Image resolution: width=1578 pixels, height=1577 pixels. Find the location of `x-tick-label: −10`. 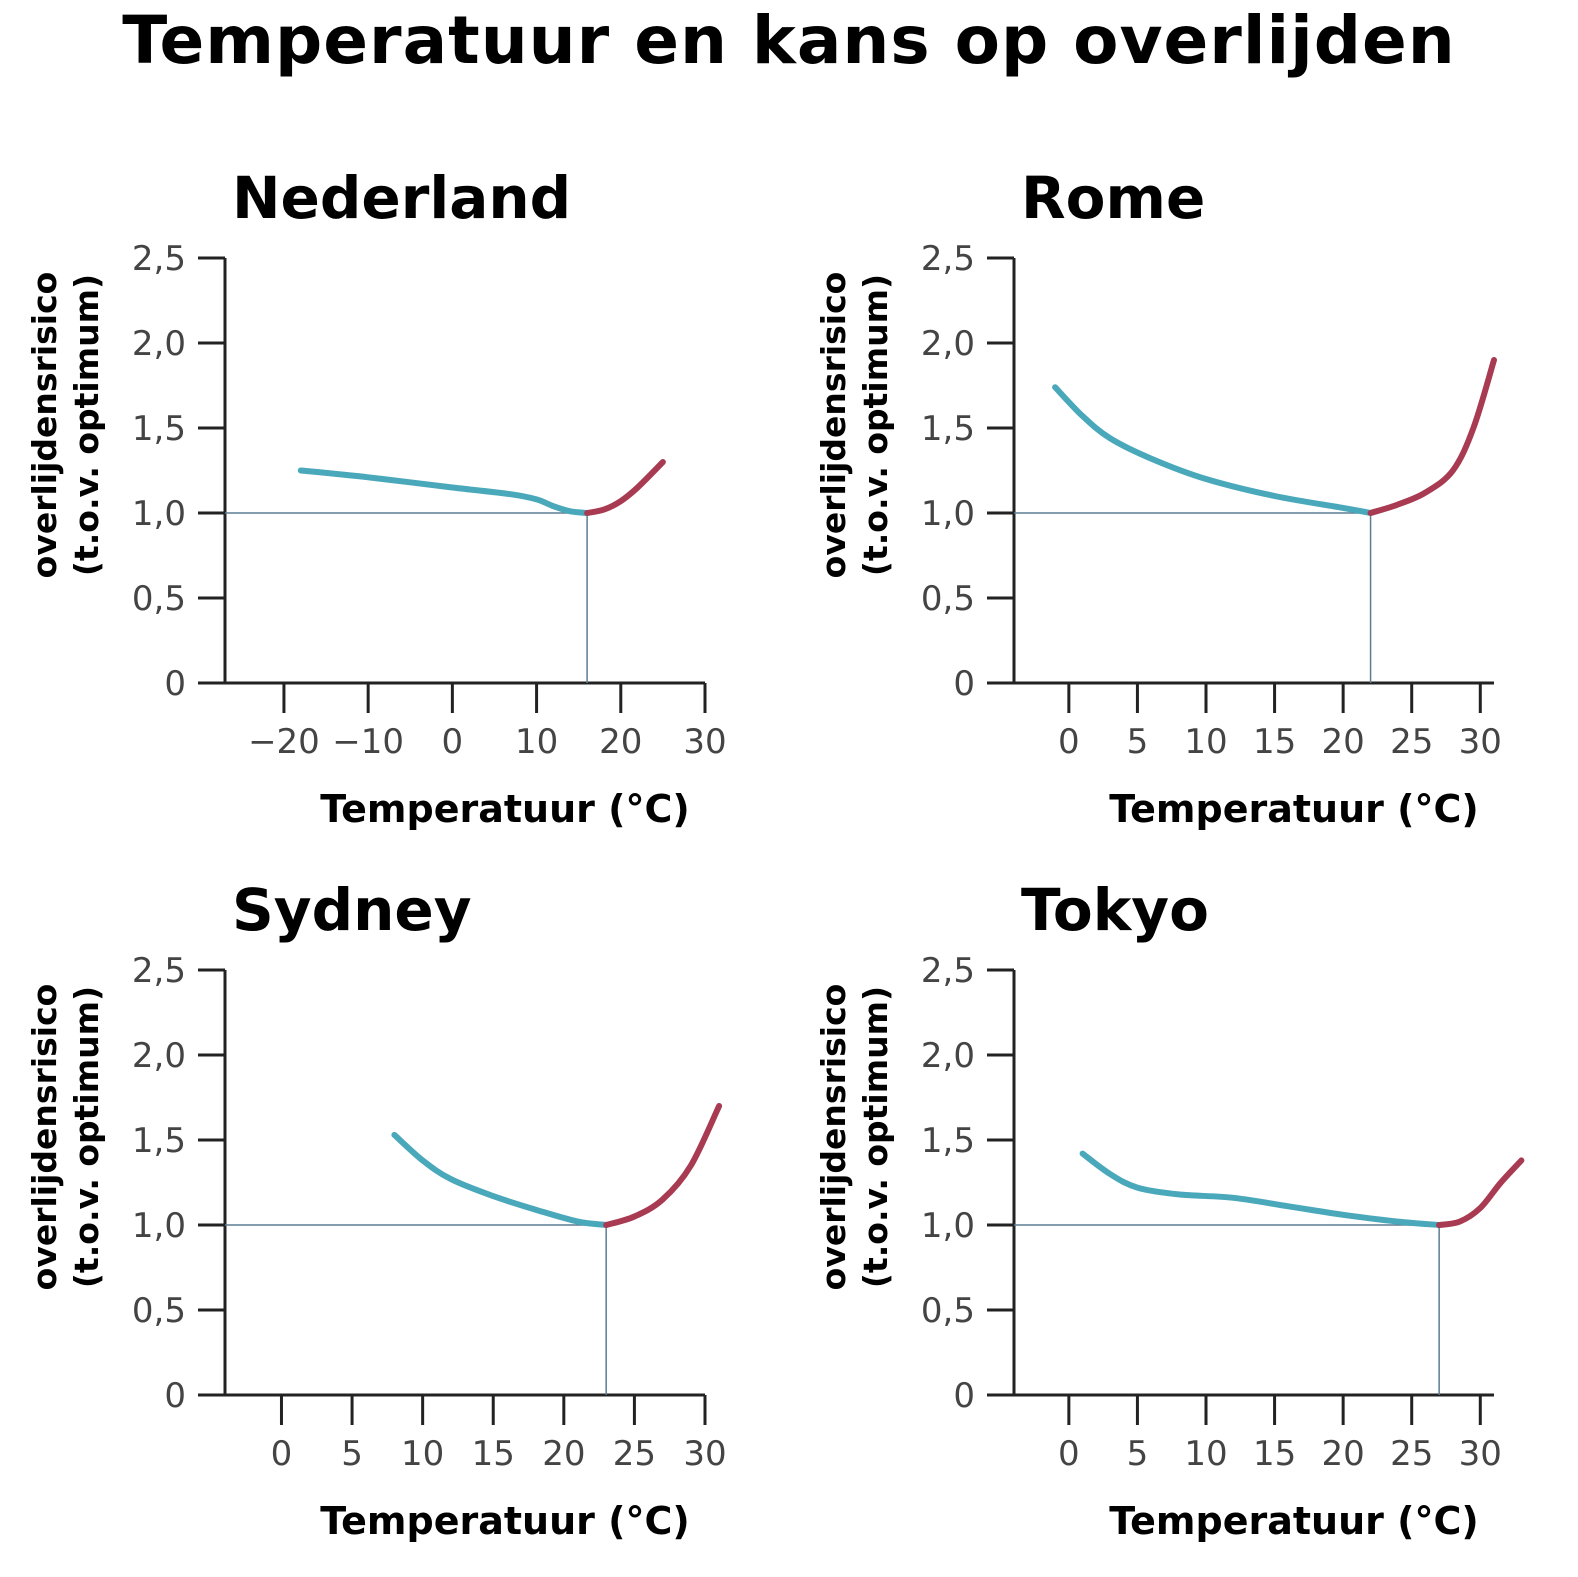

x-tick-label: −10 is located at coordinates (368, 742).